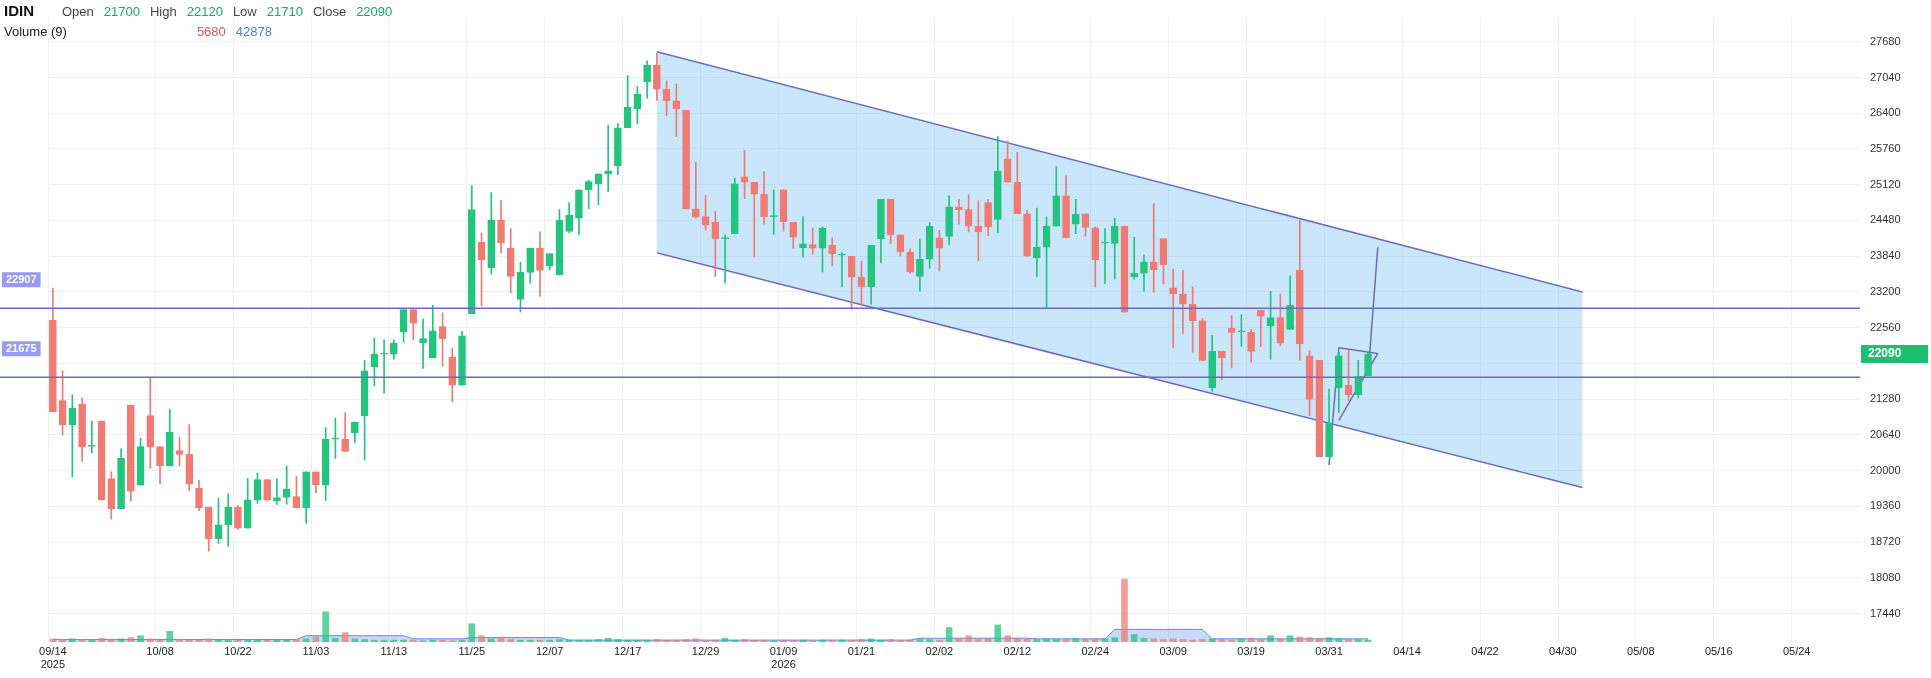  Describe the element at coordinates (78, 11) in the screenshot. I see `annotation: Open` at that location.